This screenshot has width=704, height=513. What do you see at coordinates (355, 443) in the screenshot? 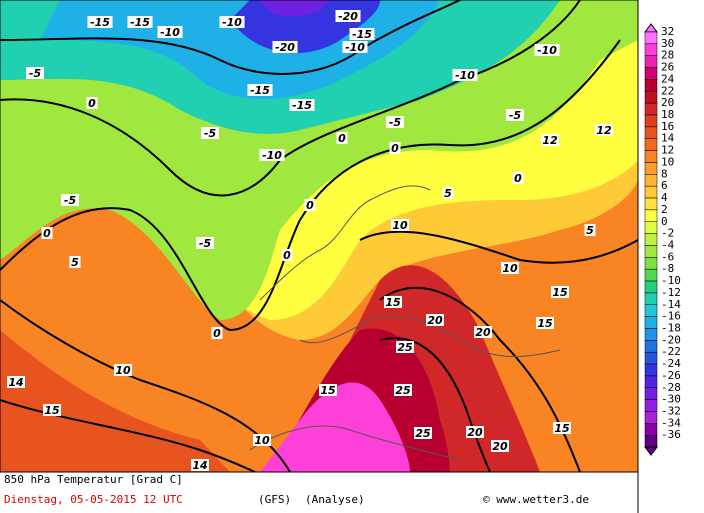
I see `coastline` at bounding box center [355, 443].